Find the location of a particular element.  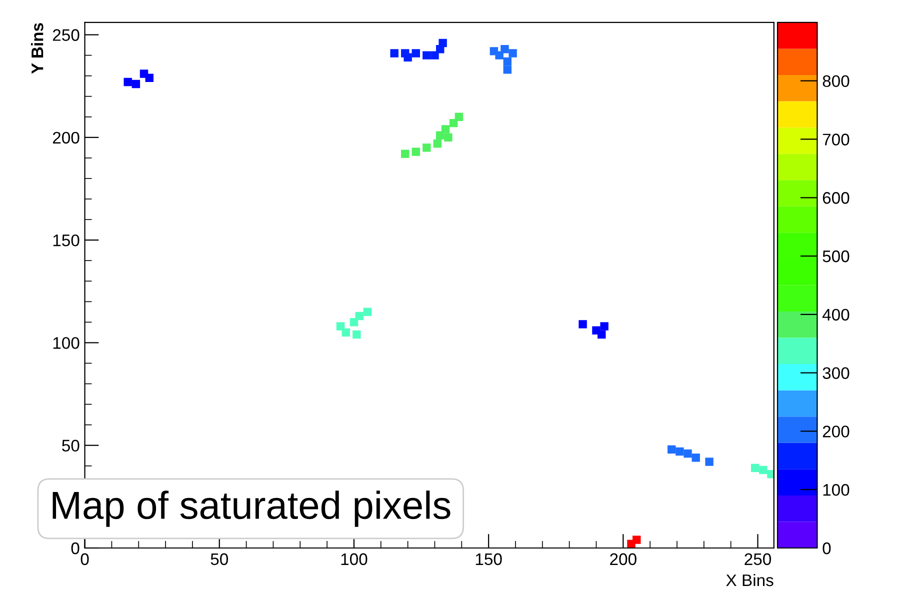

x-tick-label: 100 is located at coordinates (354, 559).